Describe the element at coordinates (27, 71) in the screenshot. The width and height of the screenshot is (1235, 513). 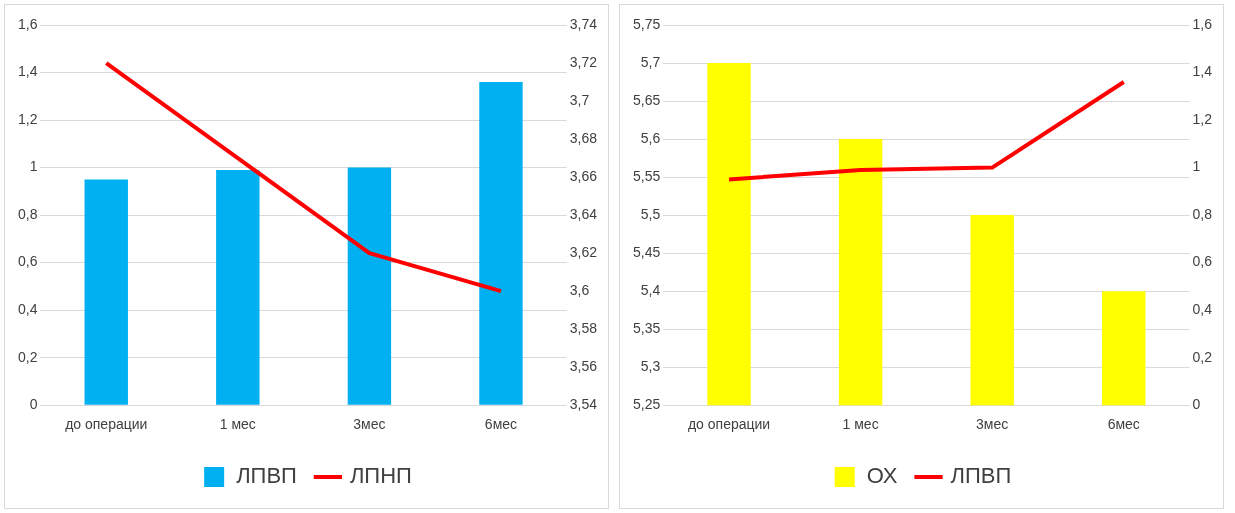
I see `y-tick-label: 1,4` at that location.